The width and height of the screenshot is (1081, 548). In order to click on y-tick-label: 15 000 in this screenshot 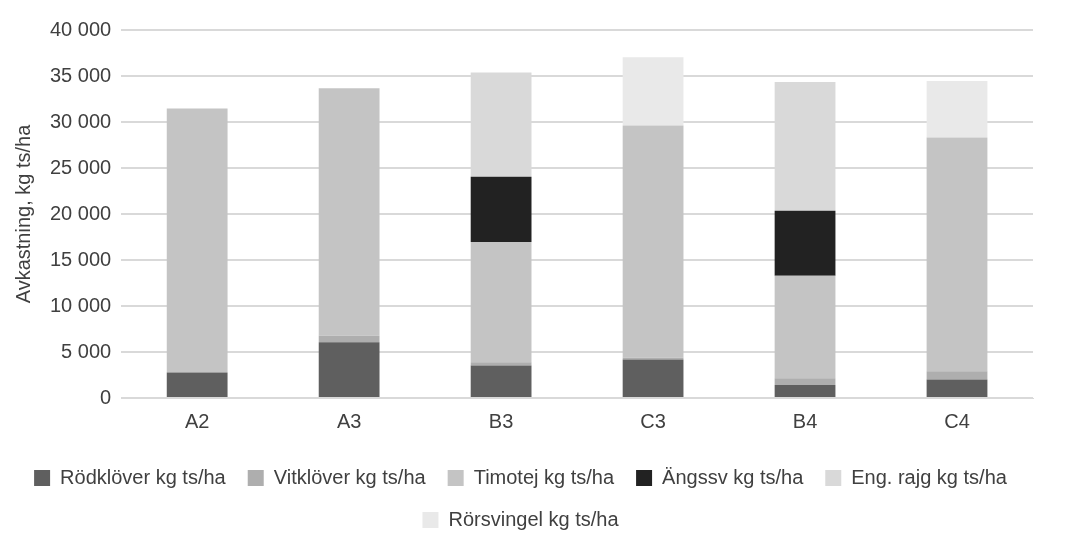, I will do `click(81, 258)`.